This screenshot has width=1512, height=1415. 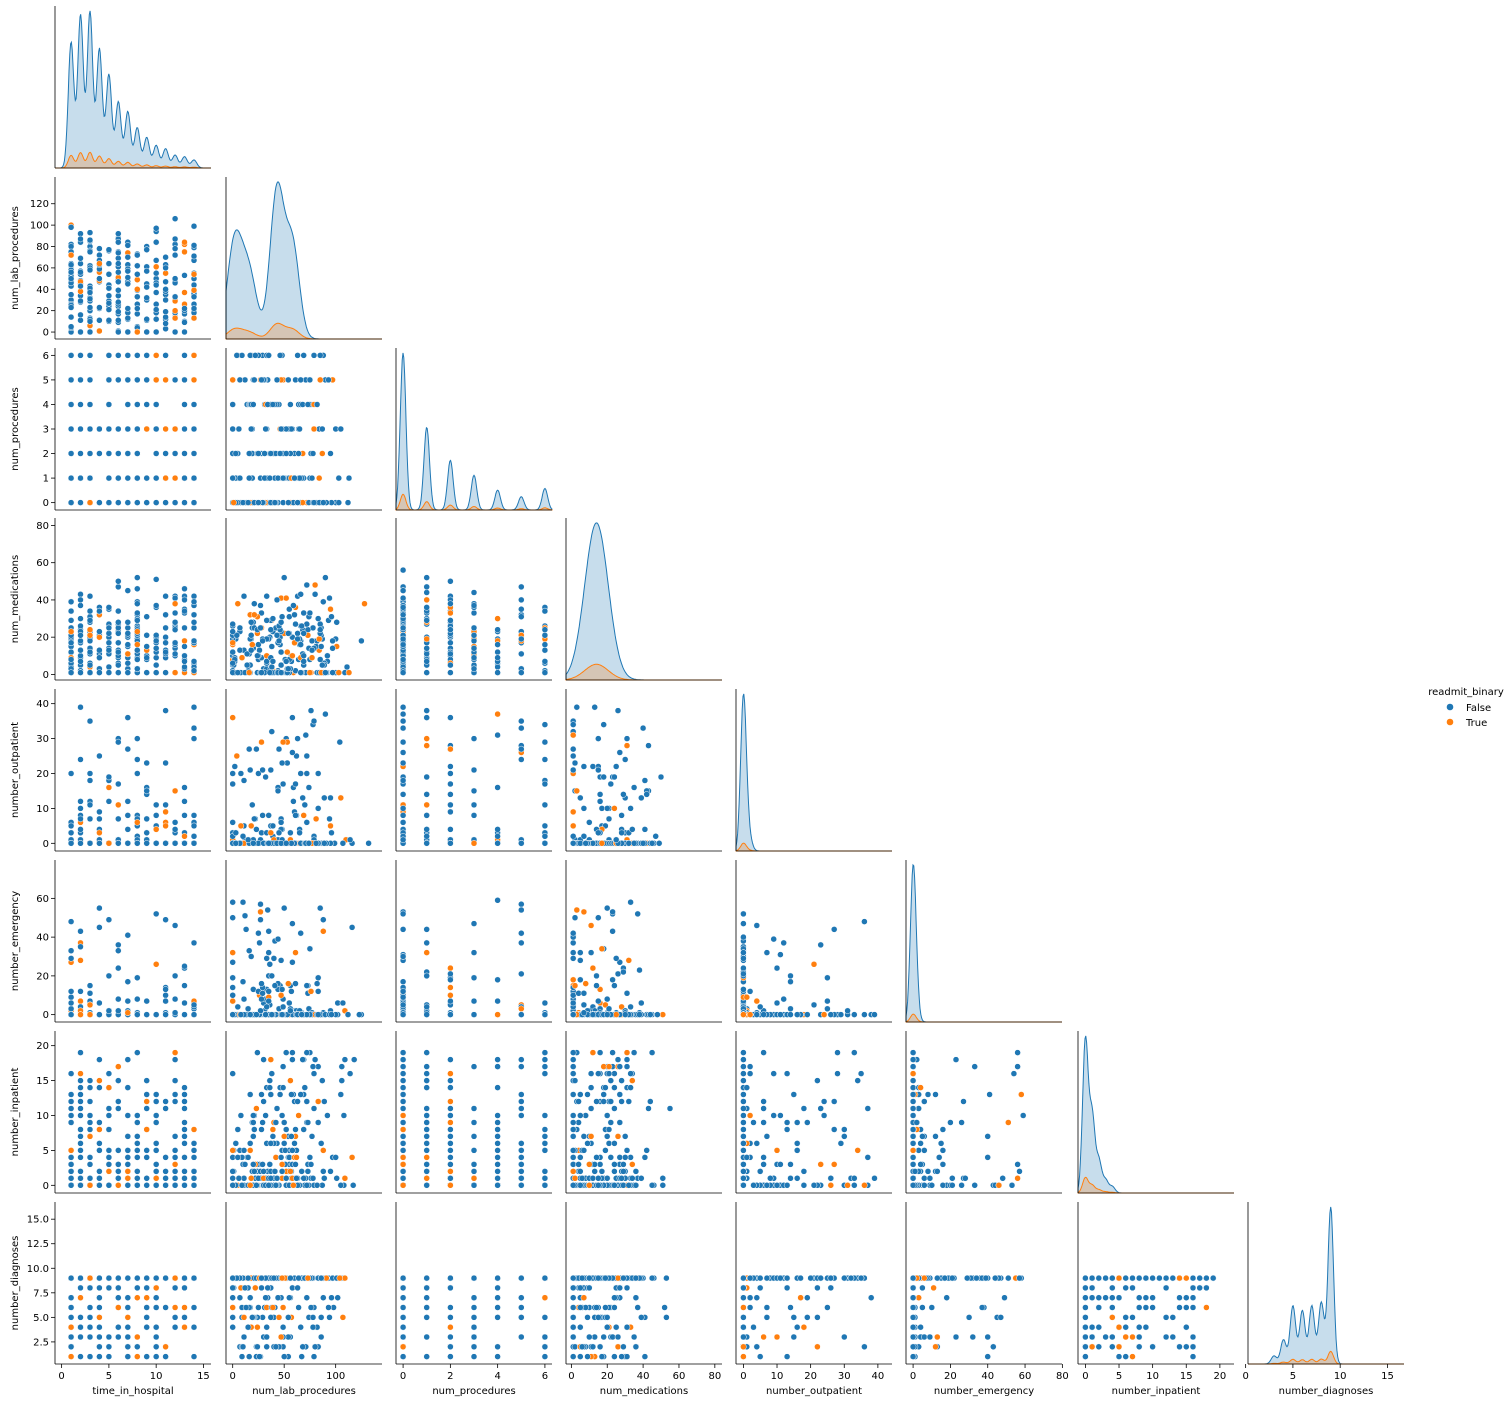 What do you see at coordinates (49, 1186) in the screenshot?
I see `y-tick: 0` at bounding box center [49, 1186].